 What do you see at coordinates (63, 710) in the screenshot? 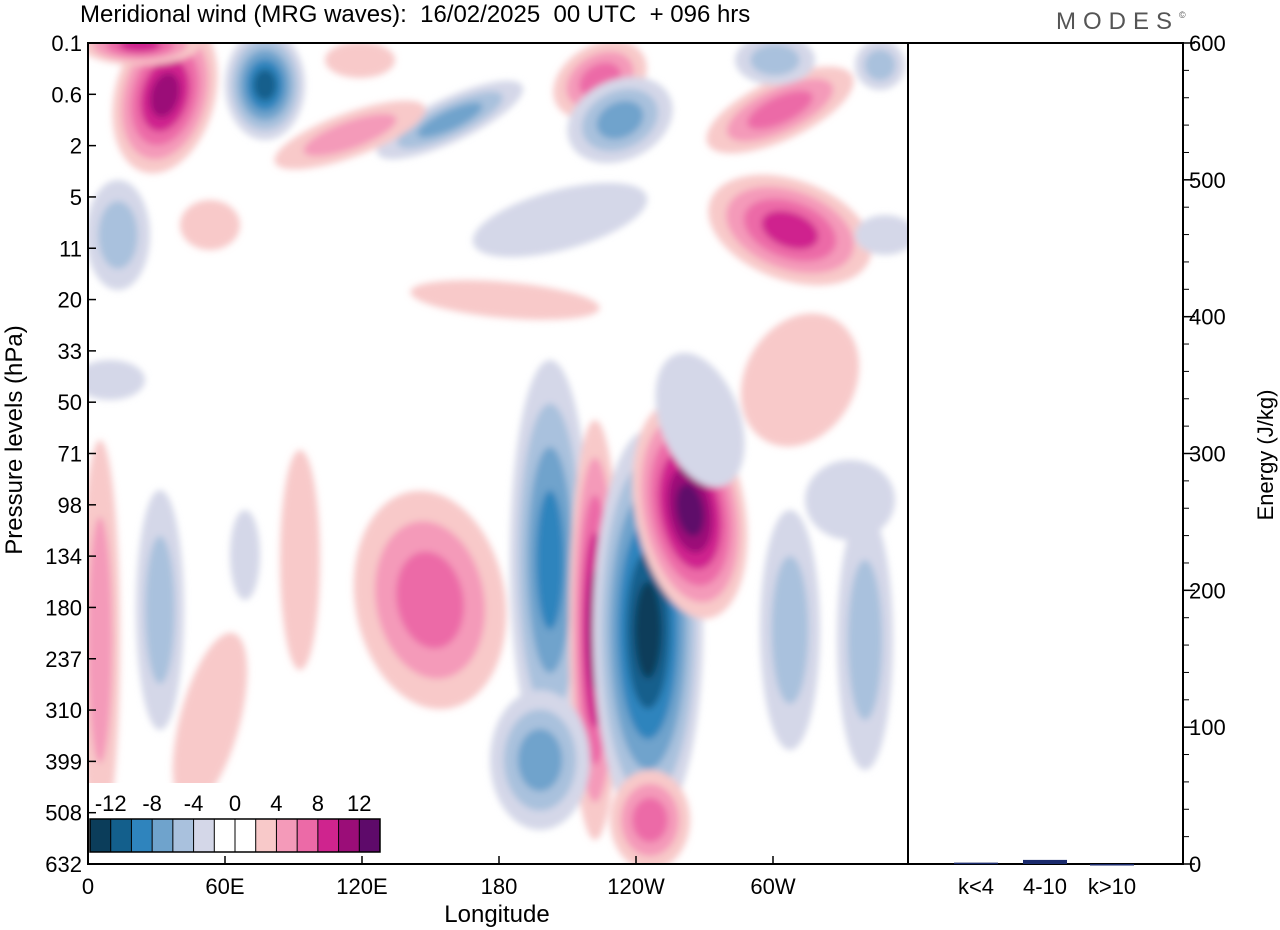
I see `y-tick-label: 310` at bounding box center [63, 710].